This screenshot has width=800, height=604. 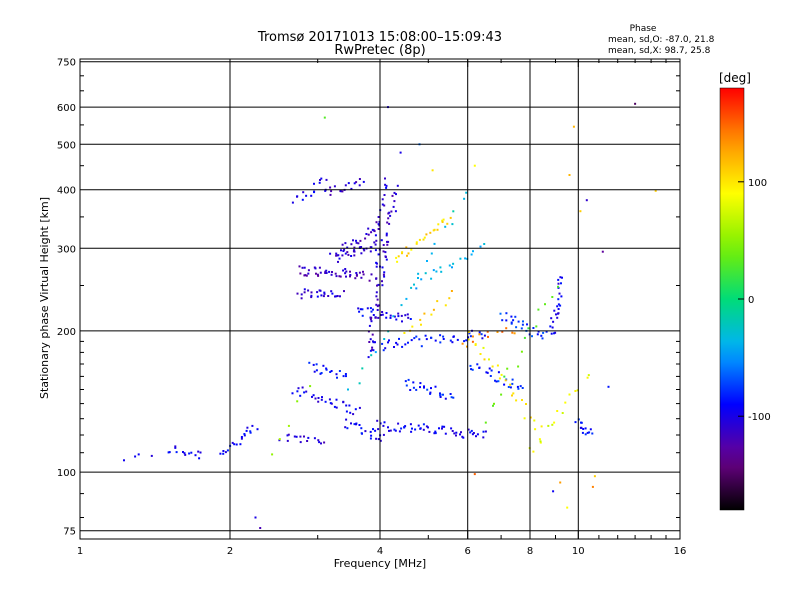 What do you see at coordinates (661, 40) in the screenshot?
I see `phase-info-o-mode: mean, sd,O: -87.0, 21.8` at bounding box center [661, 40].